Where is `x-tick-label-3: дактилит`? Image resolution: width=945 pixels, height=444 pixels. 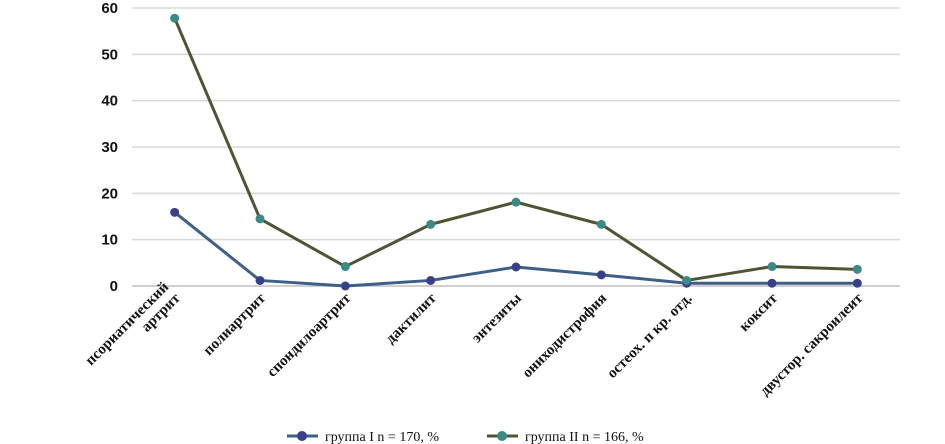 x-tick-label-3: дактилит is located at coordinates (411, 318).